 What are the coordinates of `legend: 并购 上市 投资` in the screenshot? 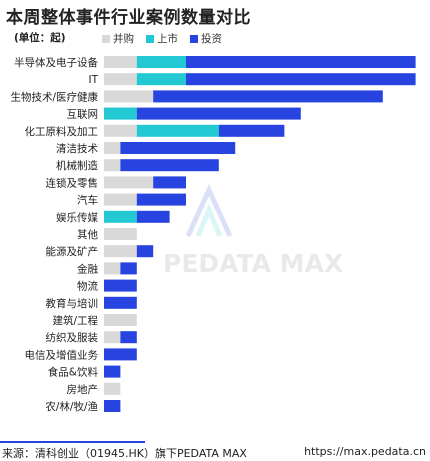 It's located at (162, 38).